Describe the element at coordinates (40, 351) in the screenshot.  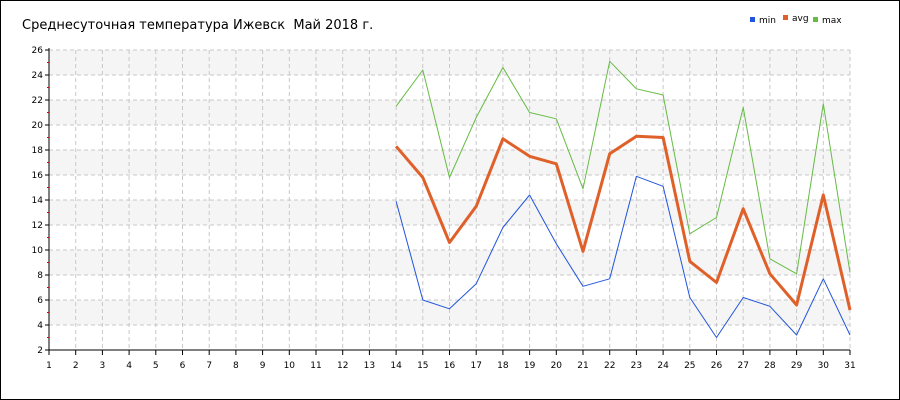
I see `y-tick-label: 2` at that location.